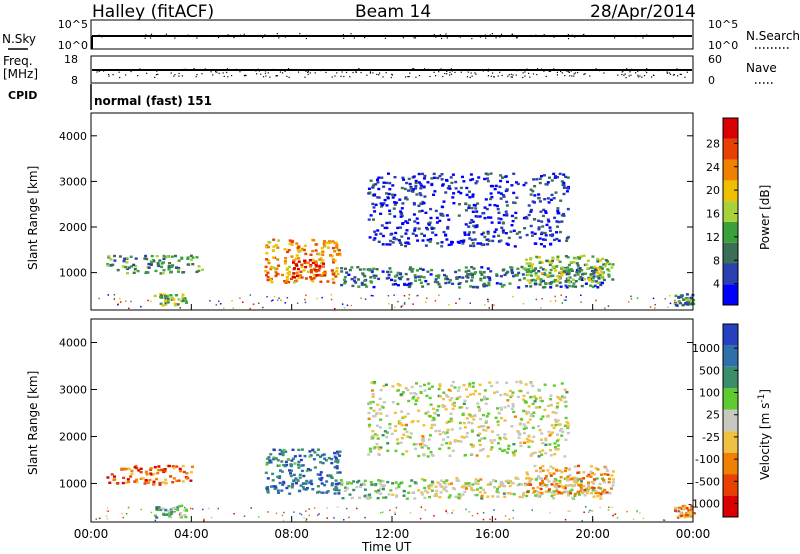  Describe the element at coordinates (713, 237) in the screenshot. I see `colorbar-tick-label: 12` at that location.